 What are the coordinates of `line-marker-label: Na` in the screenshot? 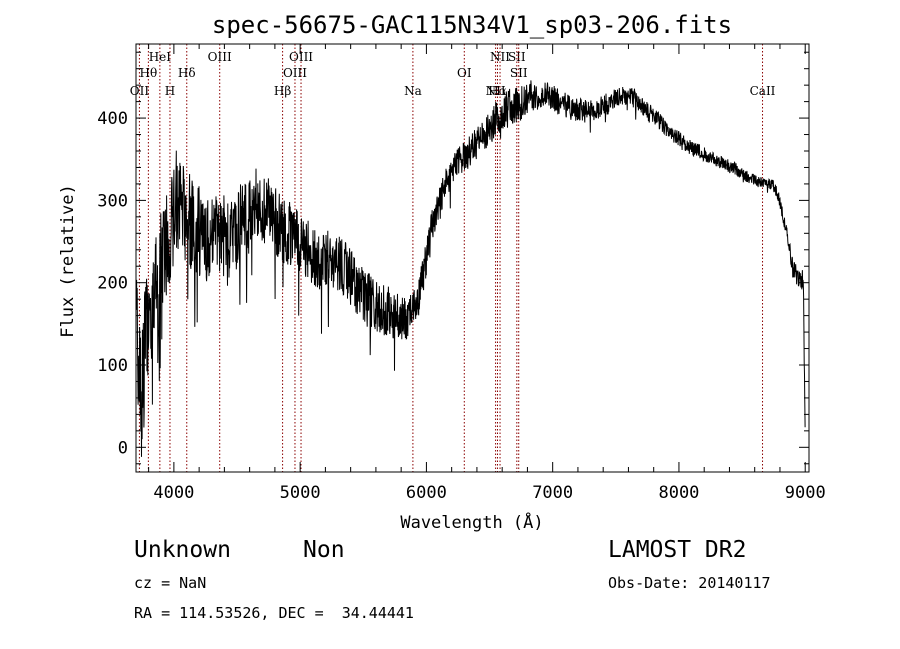 It's located at (413, 91).